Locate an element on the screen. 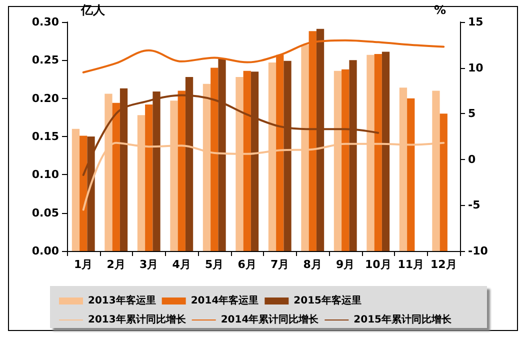 This screenshot has width=526, height=339. x-tick-label: 1月 is located at coordinates (83, 264).